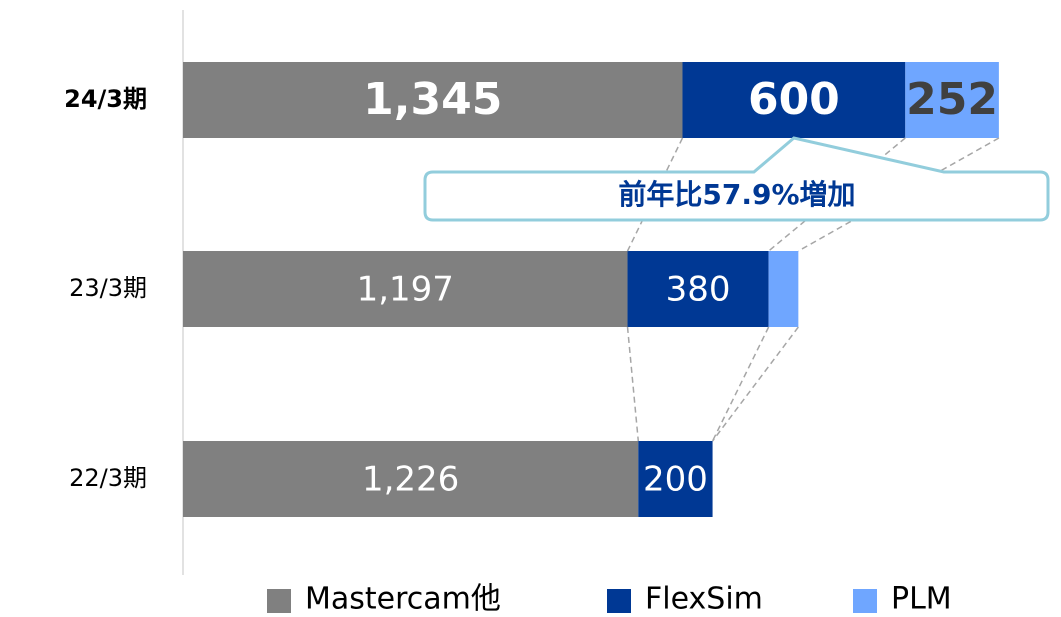 Image resolution: width=1061 pixels, height=617 pixels. I want to click on legend-label: PLM, so click(921, 599).